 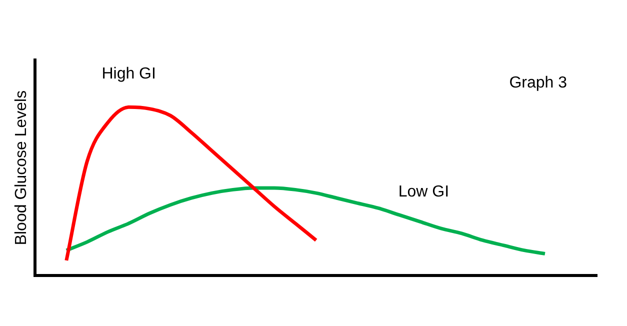 I want to click on series-label: Low GI, so click(x=424, y=191).